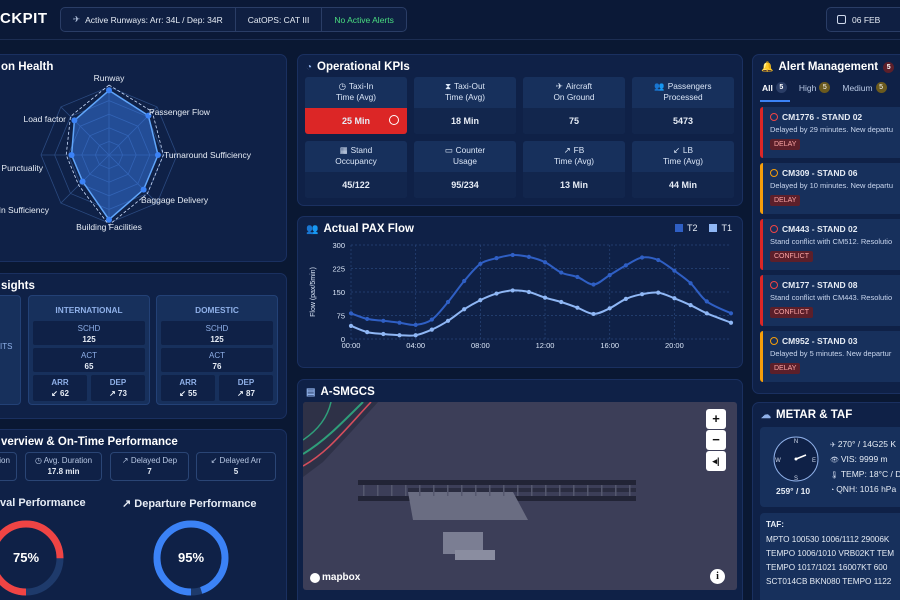 The image size is (900, 600). I want to click on mapbox-logo: mapbox, so click(335, 577).